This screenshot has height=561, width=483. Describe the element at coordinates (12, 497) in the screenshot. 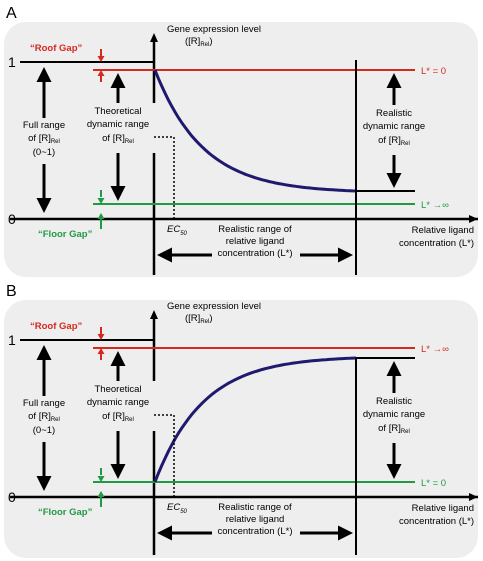

I see `panel-b-tick-0: 0` at that location.